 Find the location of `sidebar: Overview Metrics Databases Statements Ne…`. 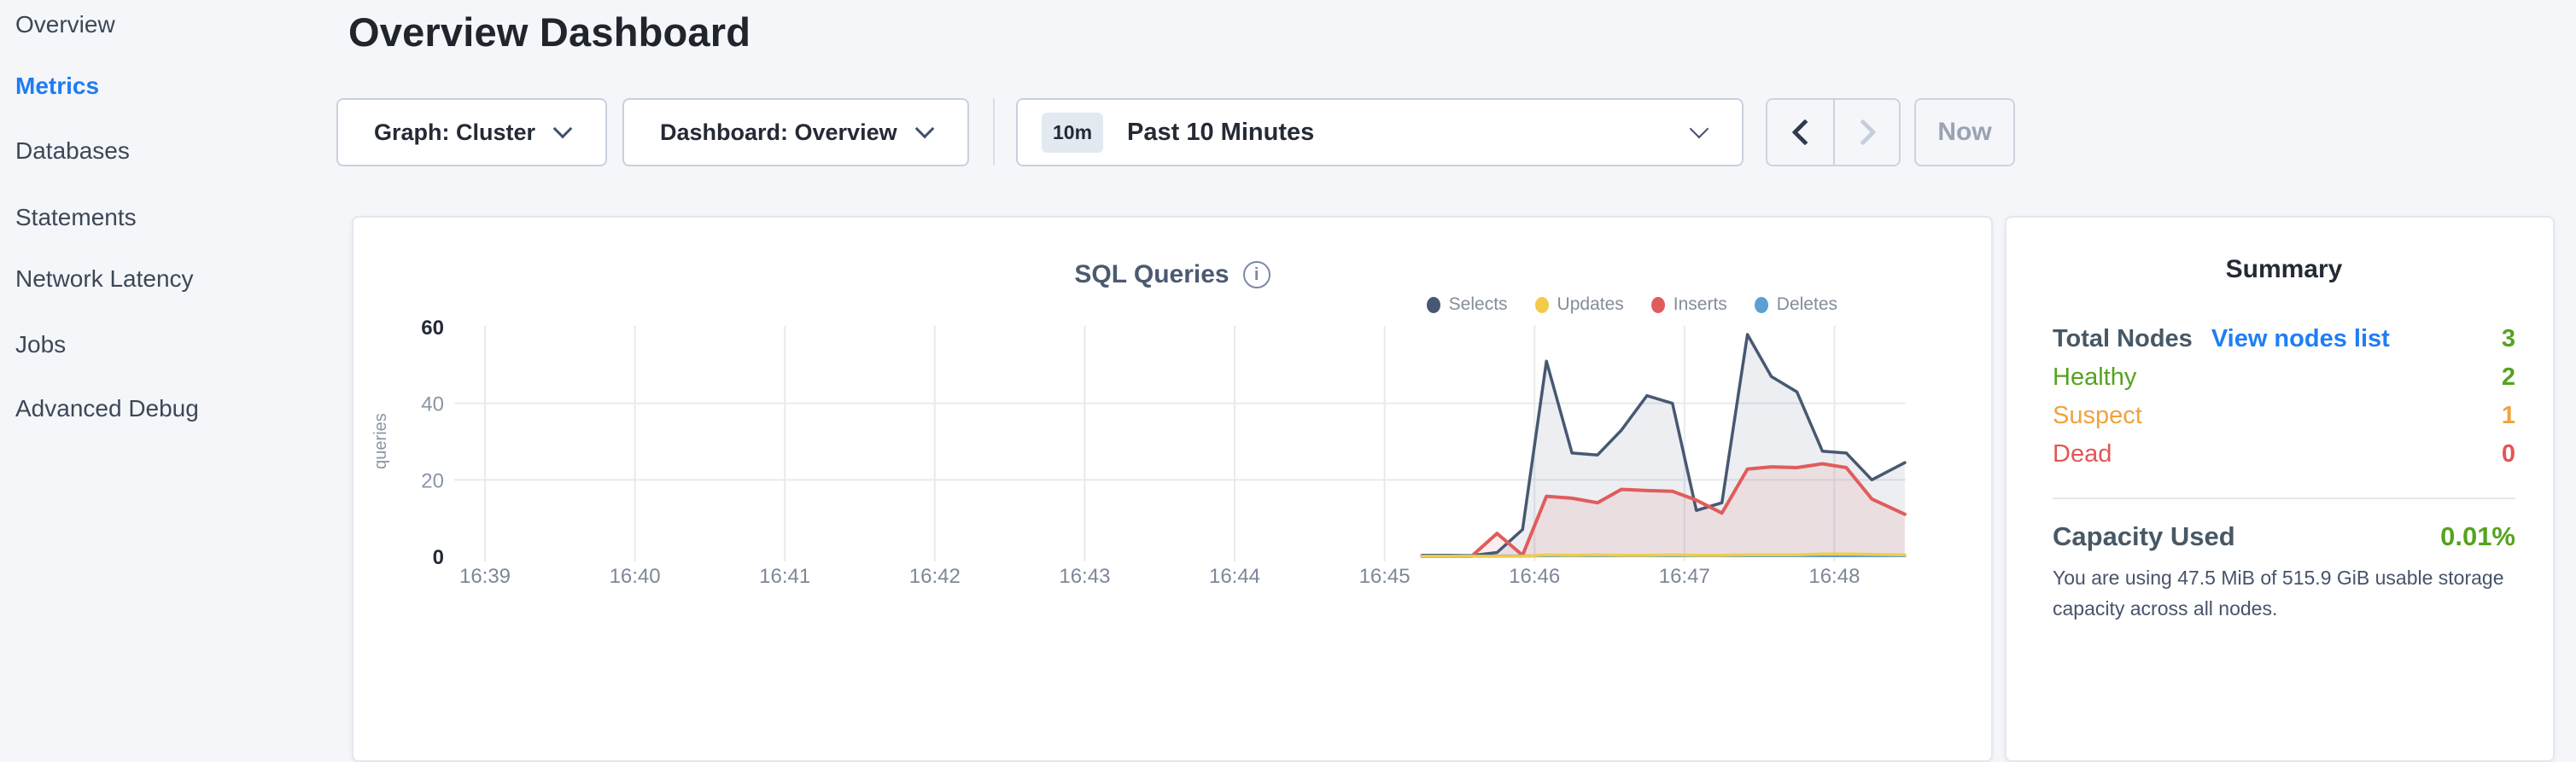

sidebar: Overview Metrics Databases Statements Ne… is located at coordinates (169, 311).